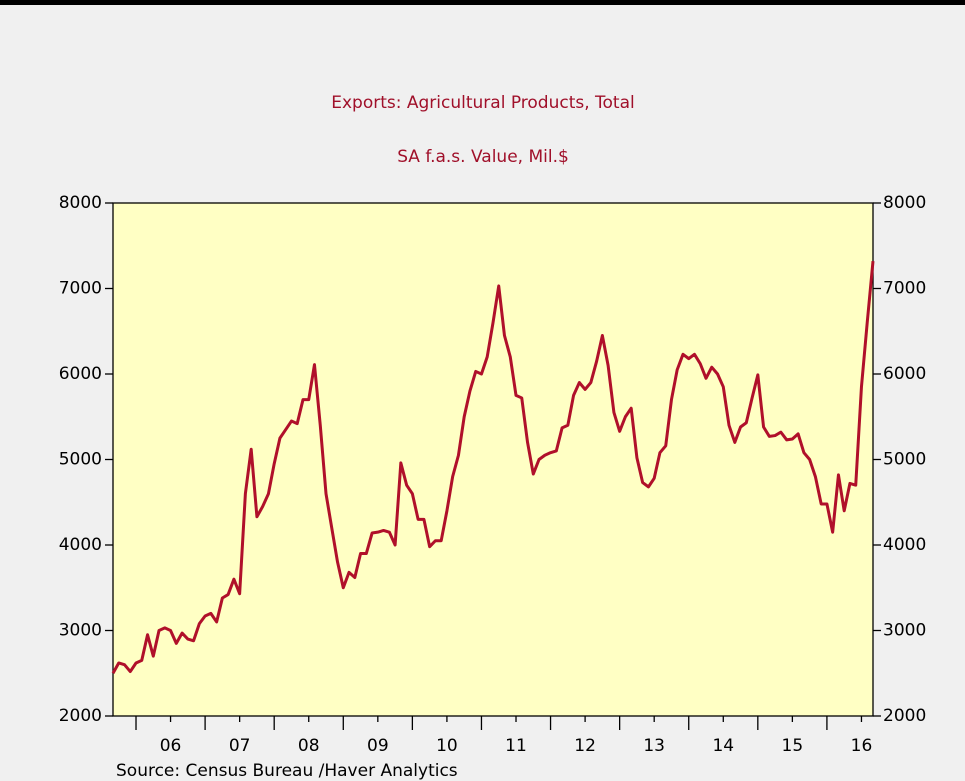 This screenshot has width=965, height=781. What do you see at coordinates (483, 157) in the screenshot?
I see `chart-subtitle: SA f.a.s. Value, Mil.$` at bounding box center [483, 157].